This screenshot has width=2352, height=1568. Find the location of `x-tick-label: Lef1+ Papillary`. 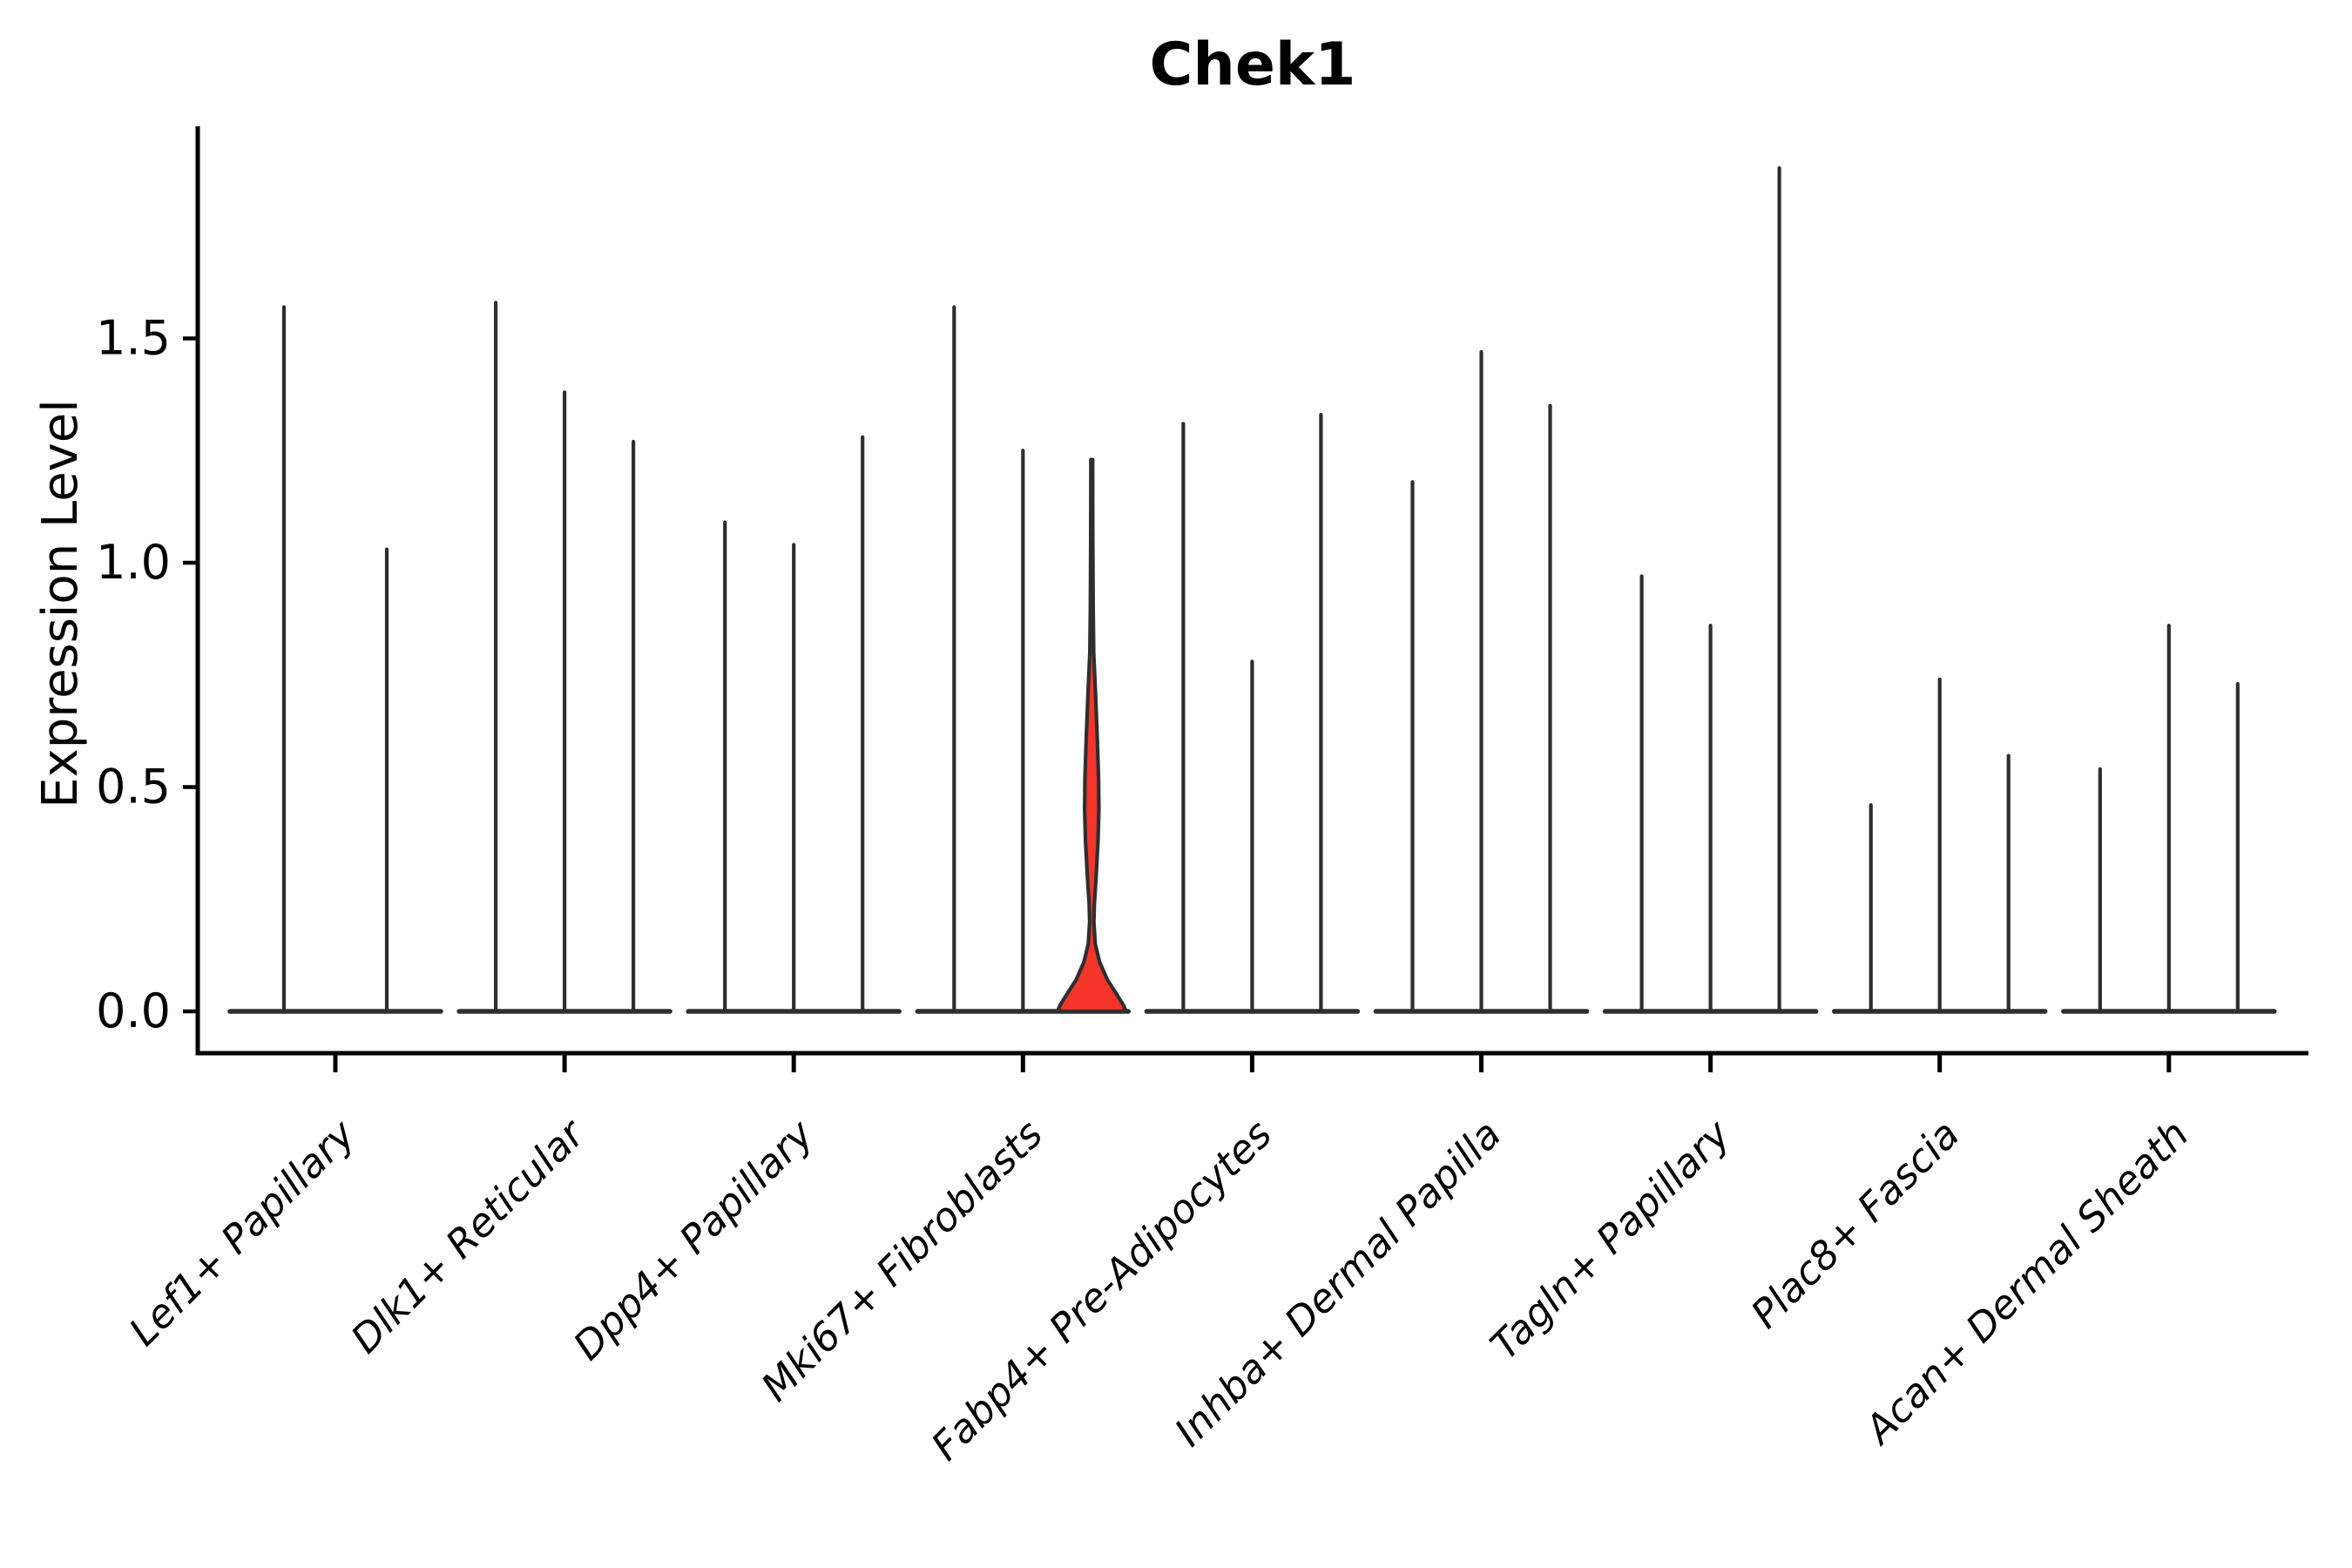

x-tick-label: Lef1+ Papillary is located at coordinates (242, 1232).